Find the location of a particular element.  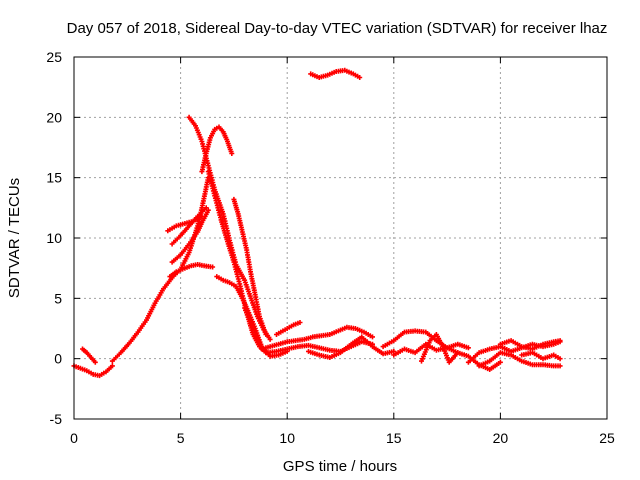

x-tick-label: 5 is located at coordinates (181, 438).